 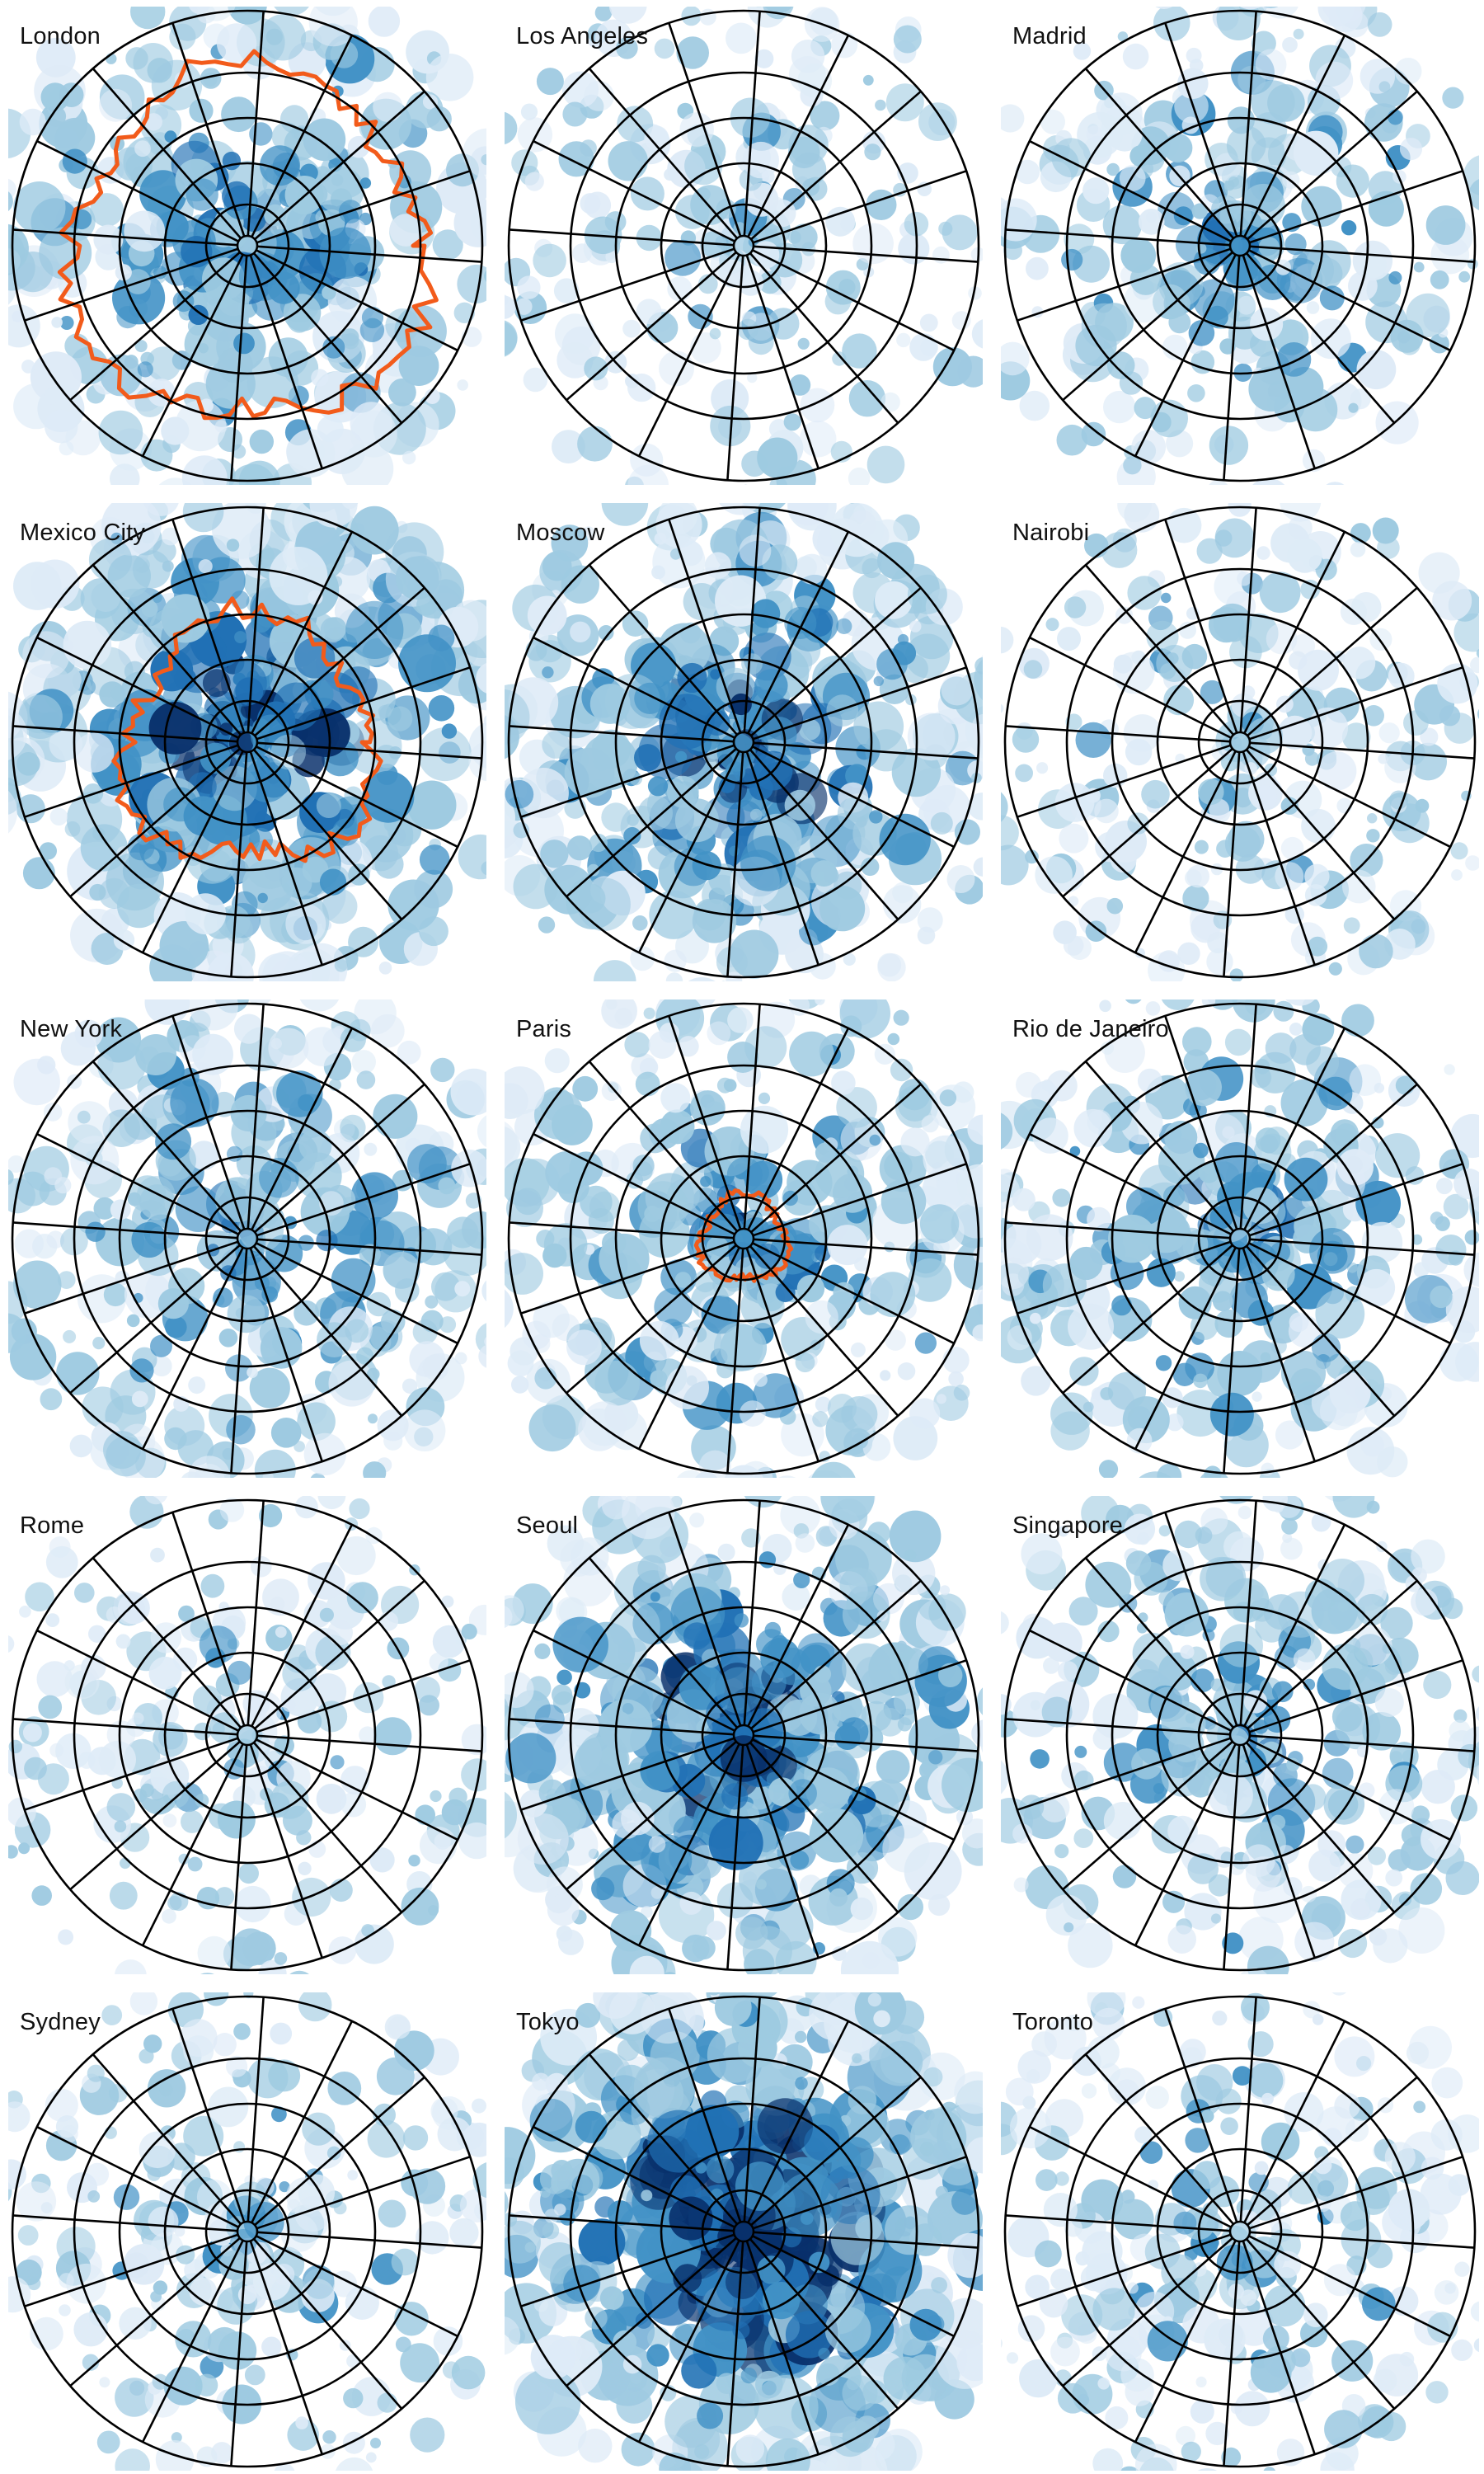 I want to click on city-boundary-line, so click(x=743, y=1235).